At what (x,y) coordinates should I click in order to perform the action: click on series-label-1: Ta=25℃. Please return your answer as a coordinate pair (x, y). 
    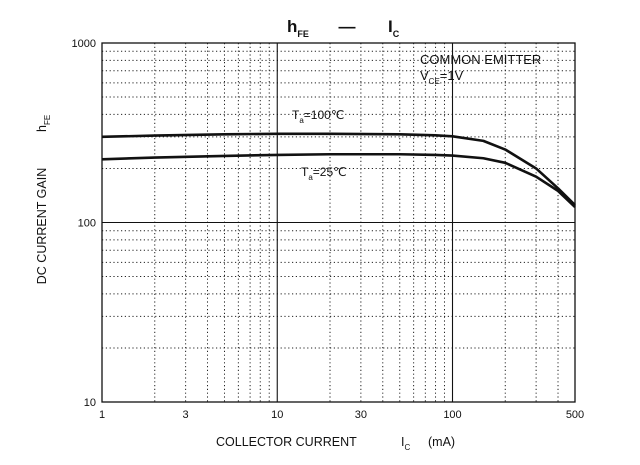
    Looking at the image, I should click on (324, 173).